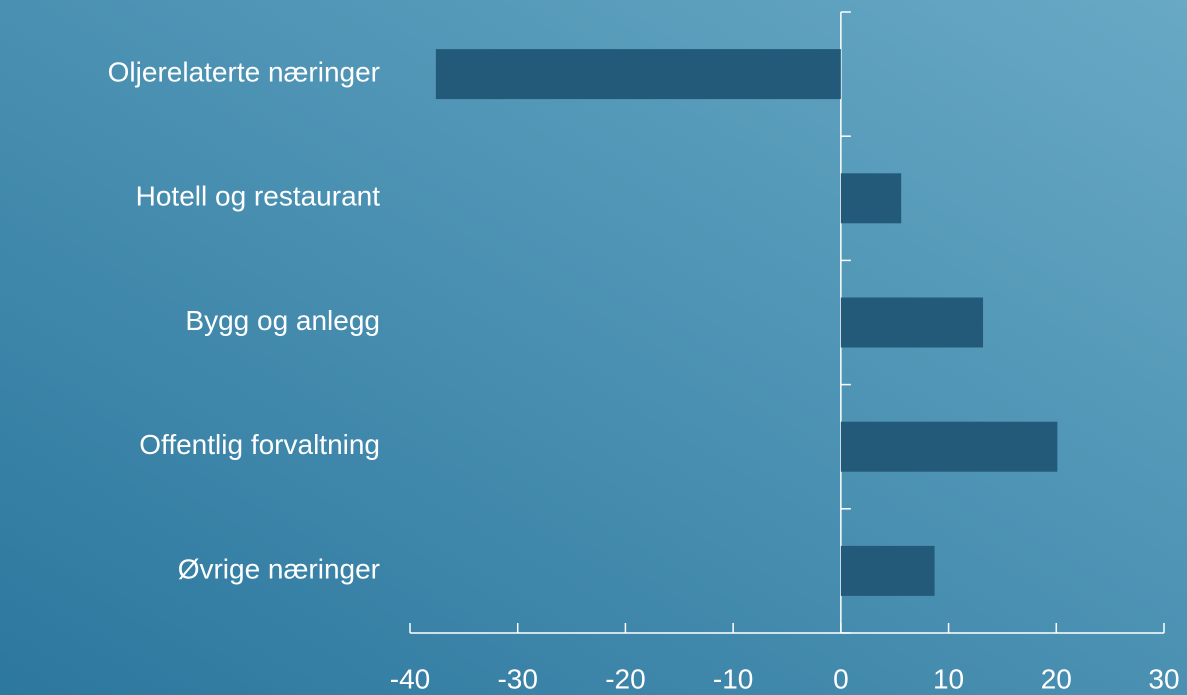 The width and height of the screenshot is (1187, 695). Describe the element at coordinates (948, 678) in the screenshot. I see `x-tick-label: 10` at that location.